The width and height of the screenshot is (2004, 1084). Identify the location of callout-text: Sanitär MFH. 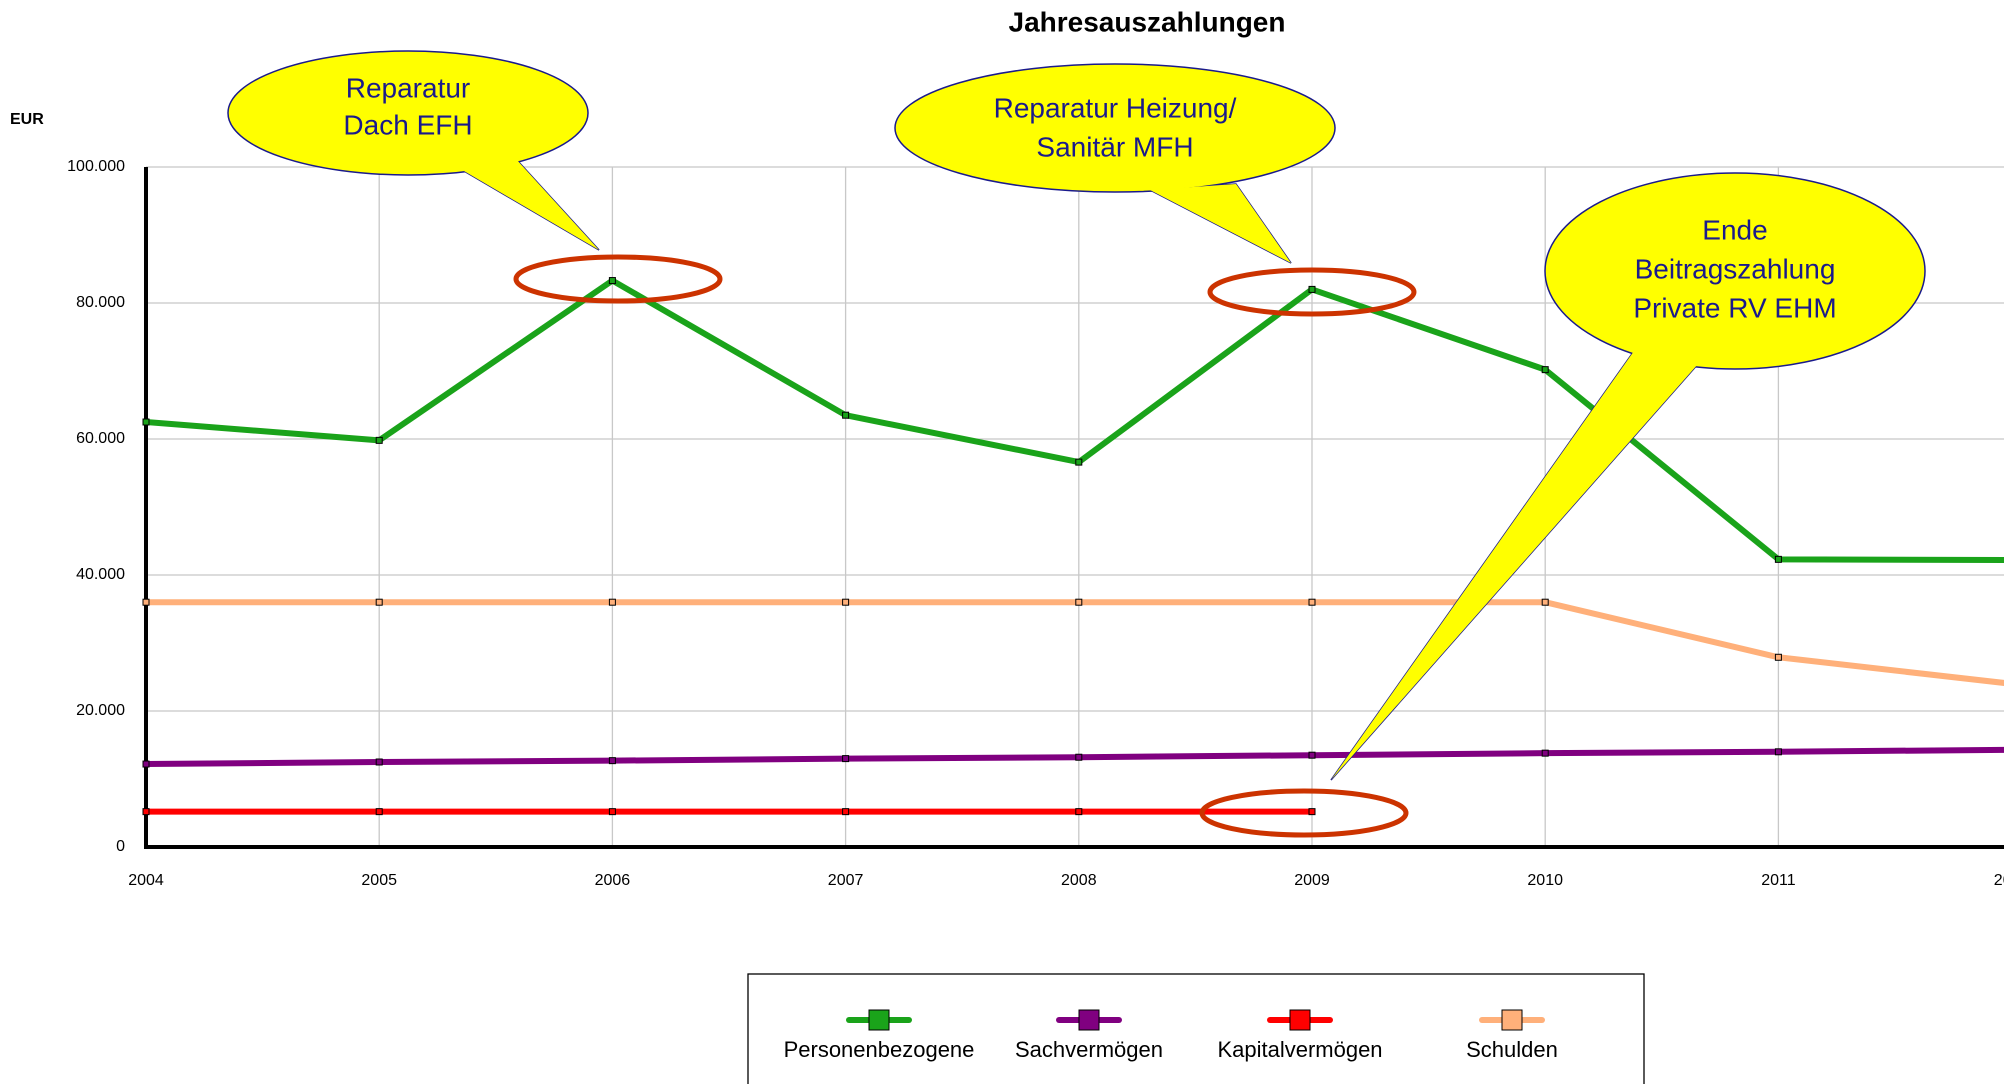
(1114, 146).